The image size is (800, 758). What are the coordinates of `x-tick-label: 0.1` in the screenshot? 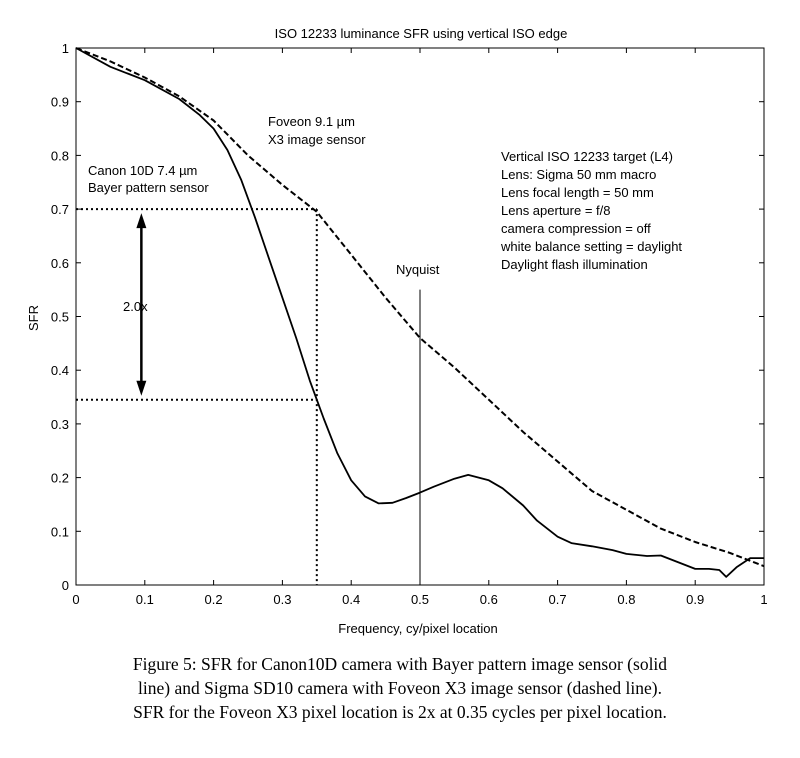 It's located at (145, 599).